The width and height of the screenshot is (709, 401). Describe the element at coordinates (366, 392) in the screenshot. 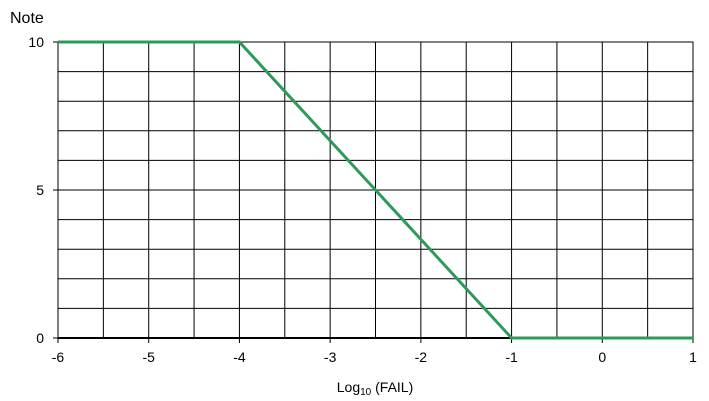

I see `x-axis-title-sub: 10` at that location.